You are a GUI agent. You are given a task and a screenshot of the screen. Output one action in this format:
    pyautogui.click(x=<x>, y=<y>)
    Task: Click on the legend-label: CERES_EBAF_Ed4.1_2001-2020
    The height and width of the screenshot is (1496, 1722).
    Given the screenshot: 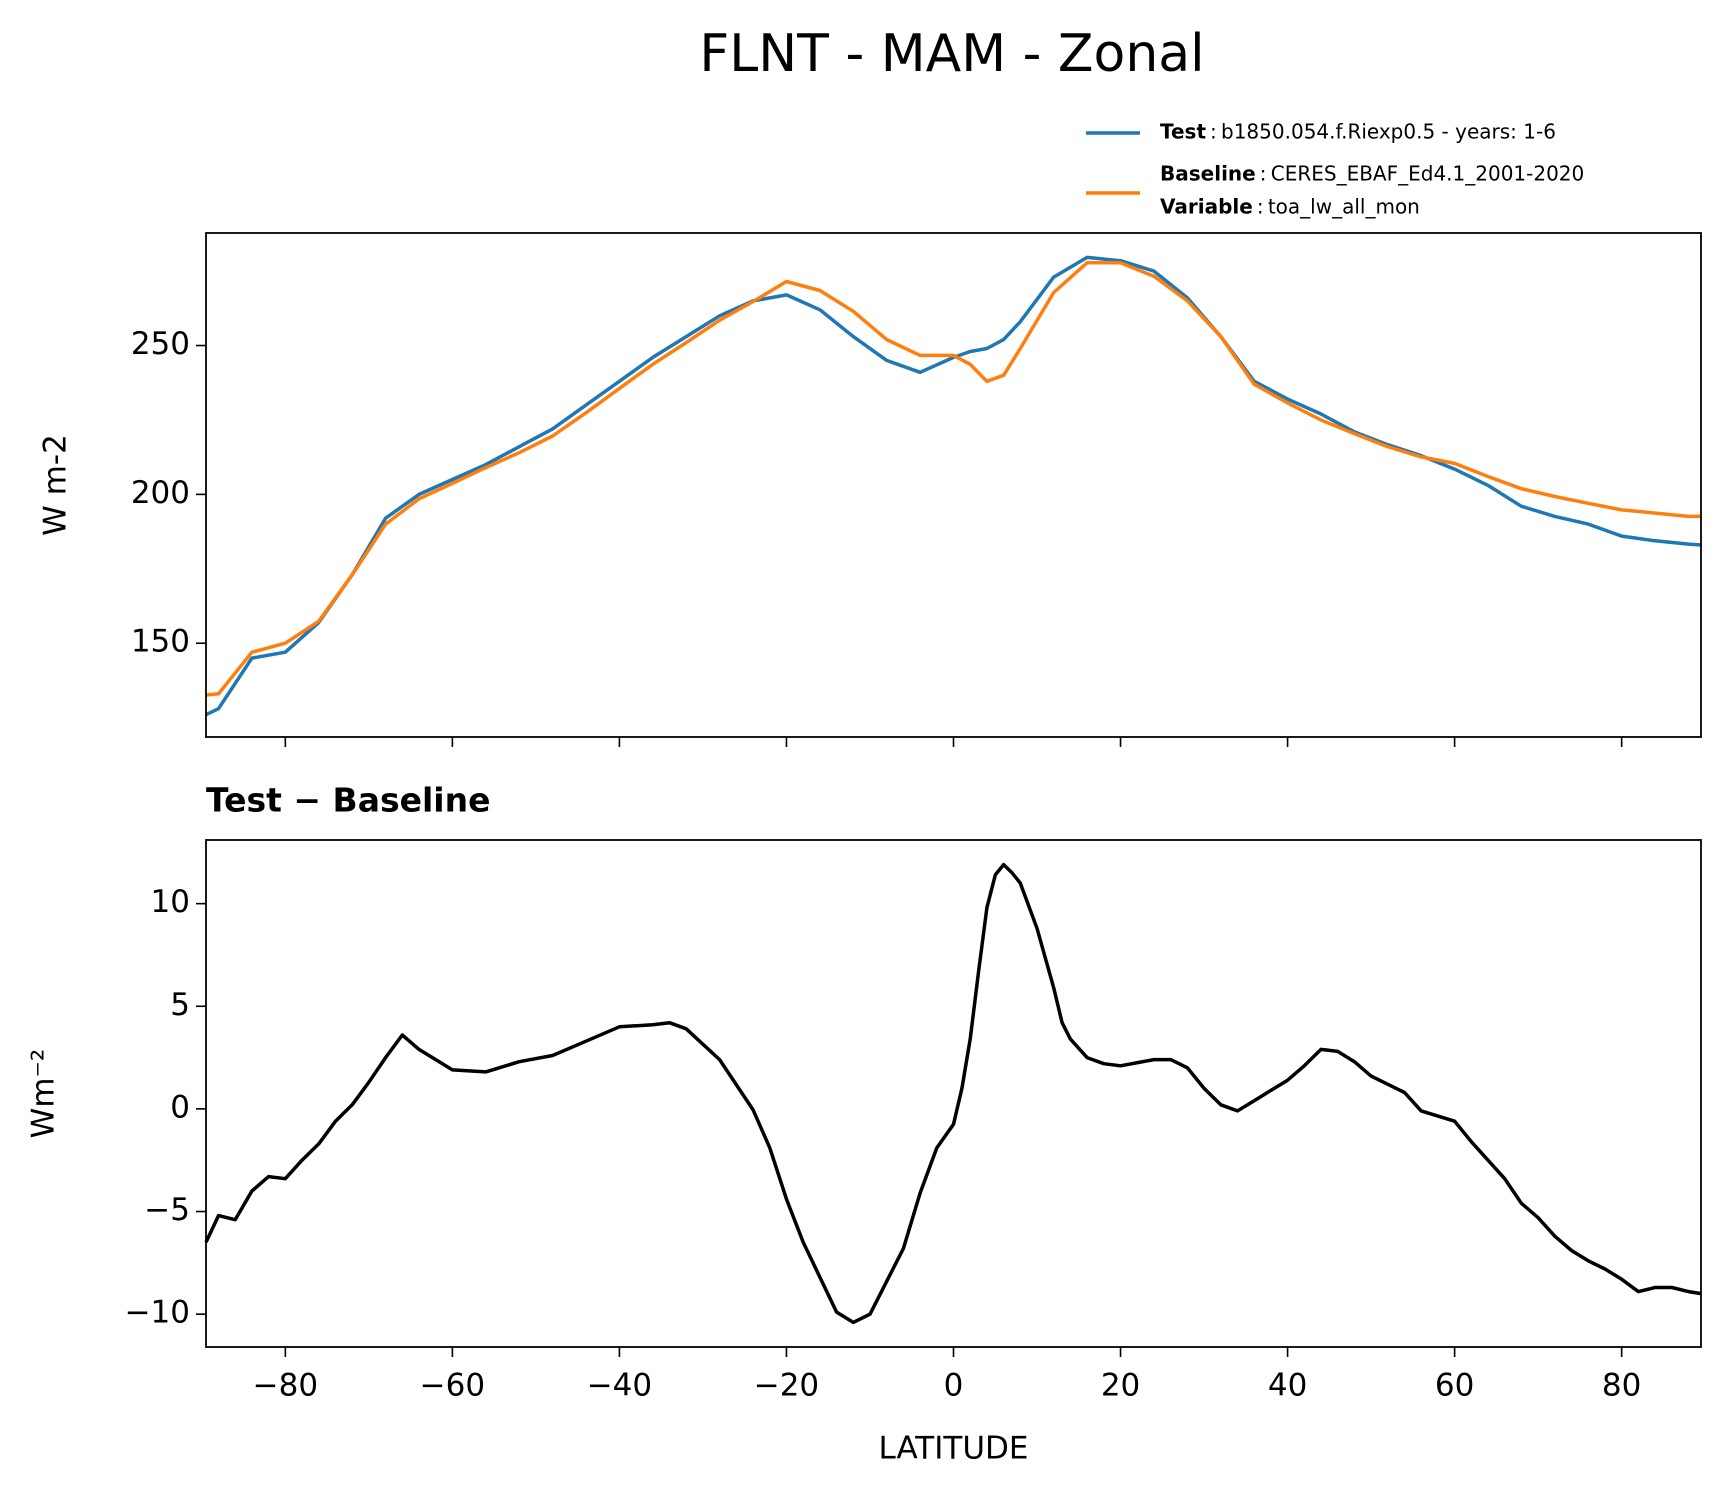 What is the action you would take?
    pyautogui.click(x=1428, y=174)
    